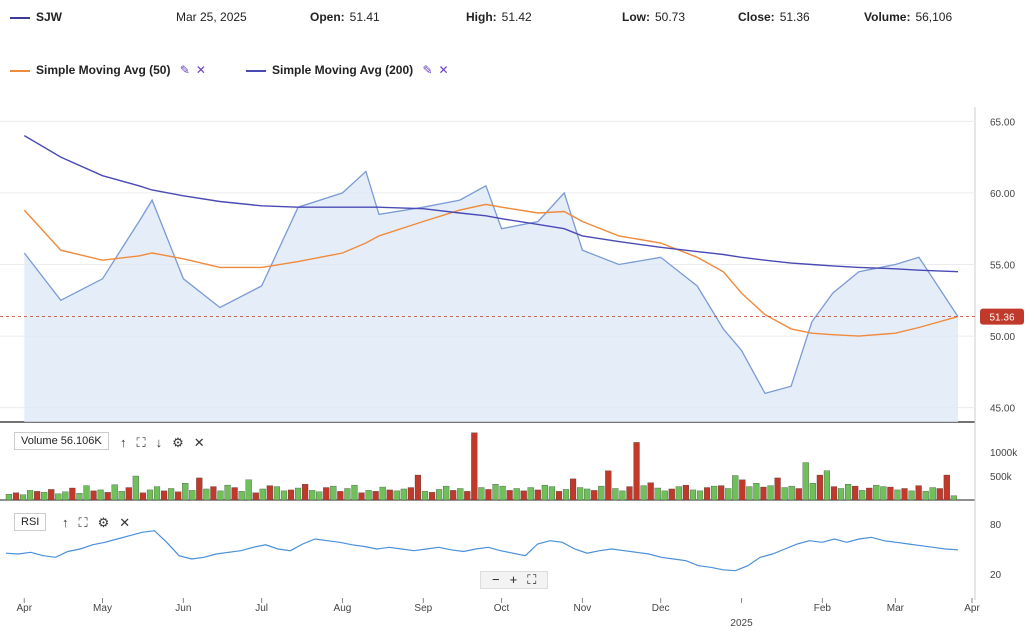  What do you see at coordinates (256, 70) in the screenshot?
I see `sma200-swatch` at bounding box center [256, 70].